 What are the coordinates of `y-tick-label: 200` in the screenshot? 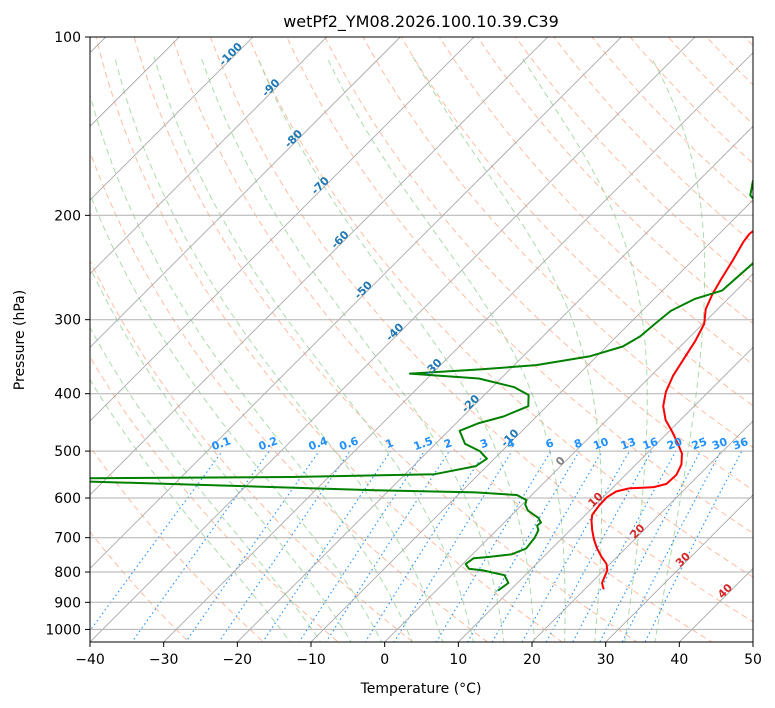 It's located at (67, 216).